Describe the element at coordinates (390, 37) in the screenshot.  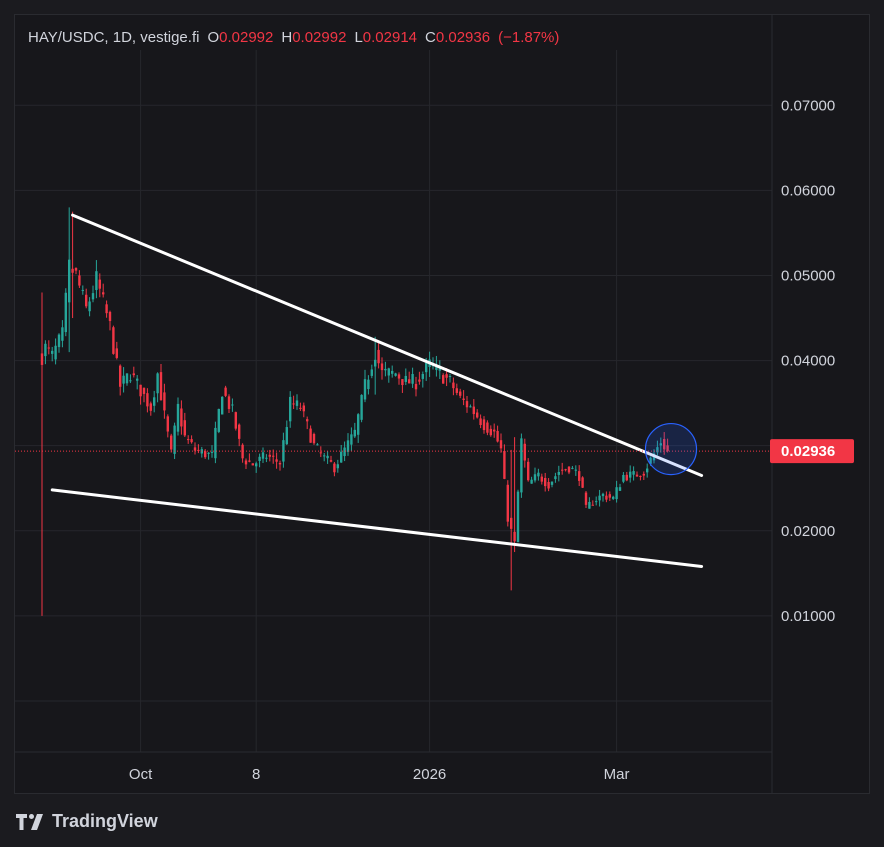
I see `low-value: 0.02914` at that location.